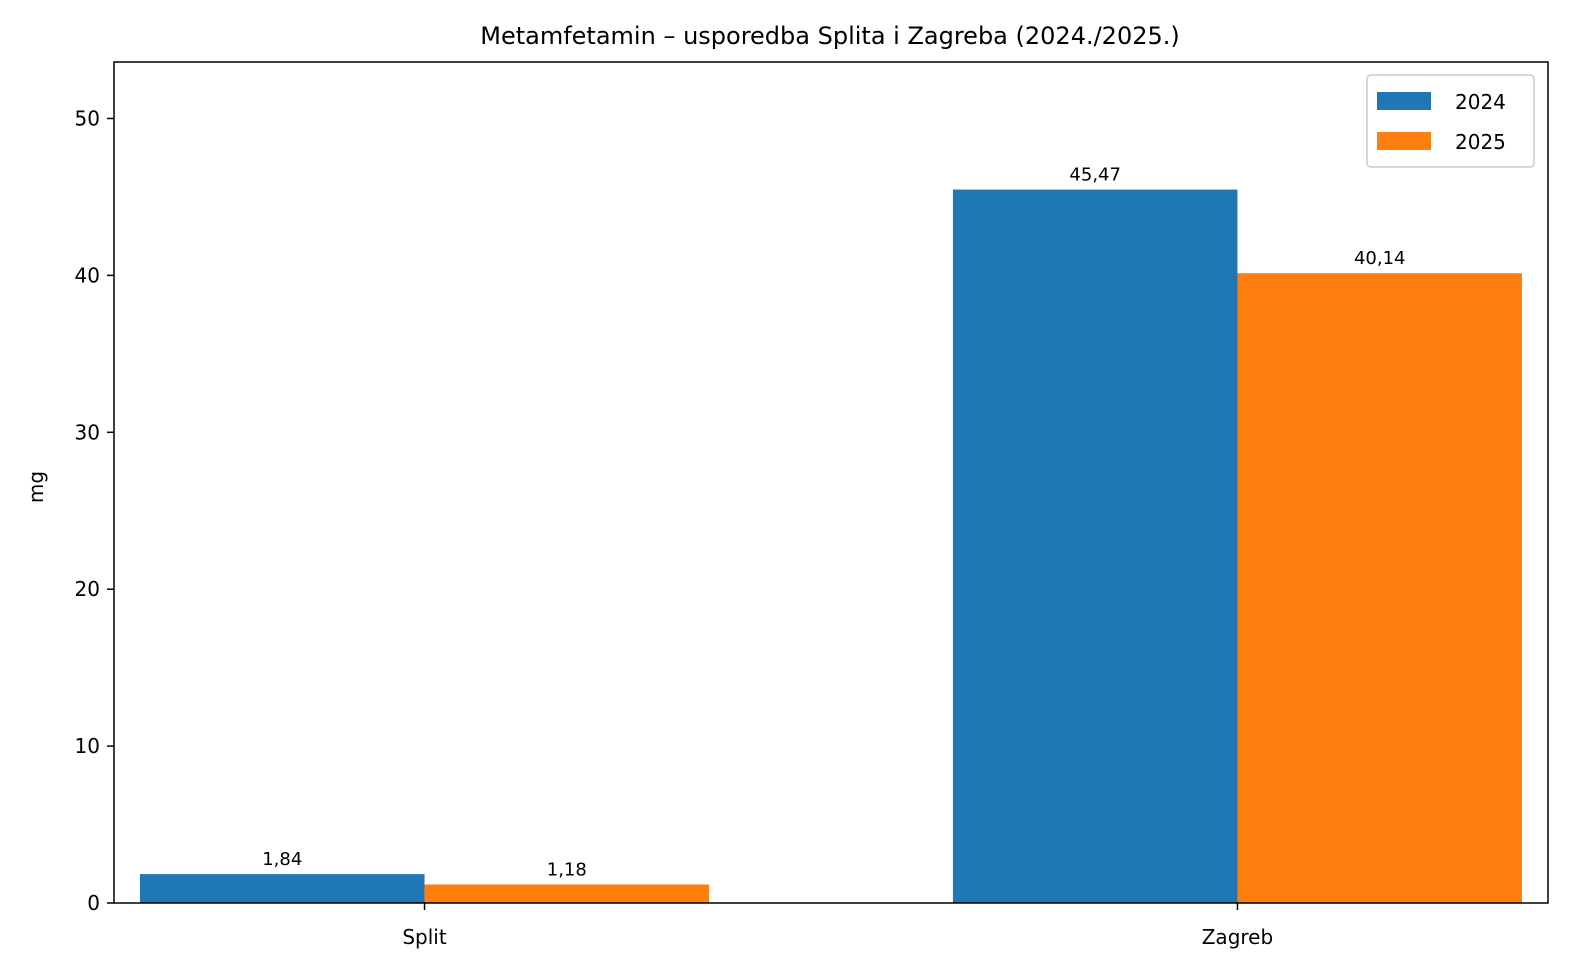  Describe the element at coordinates (36, 487) in the screenshot. I see `y-axis-label: mg` at that location.